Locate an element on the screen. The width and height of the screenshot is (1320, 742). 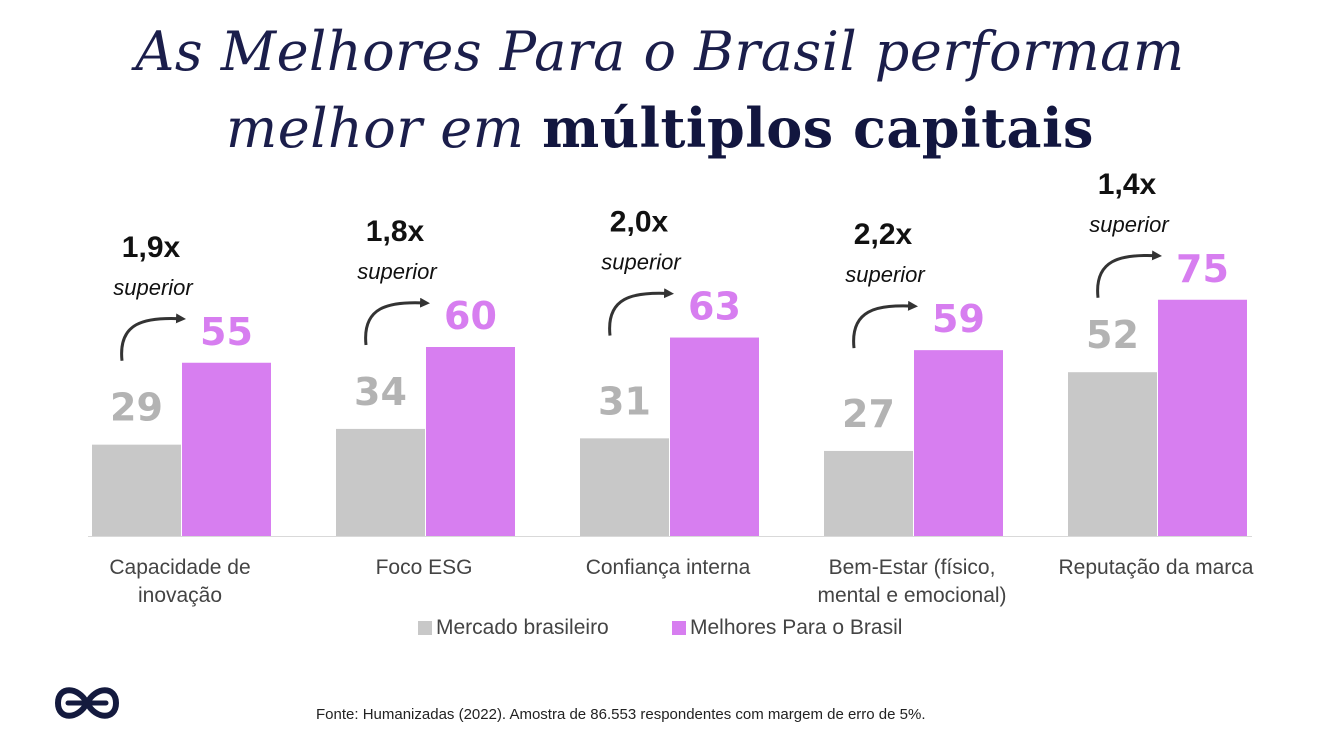
legend-swatch-mercado is located at coordinates (425, 628).